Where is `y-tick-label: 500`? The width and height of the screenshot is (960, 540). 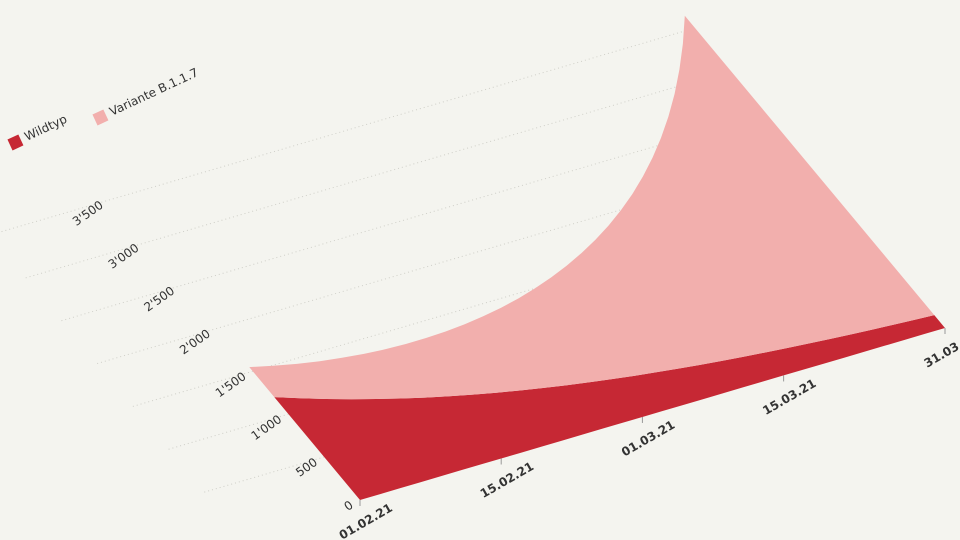 y-tick-label: 500 is located at coordinates (306, 467).